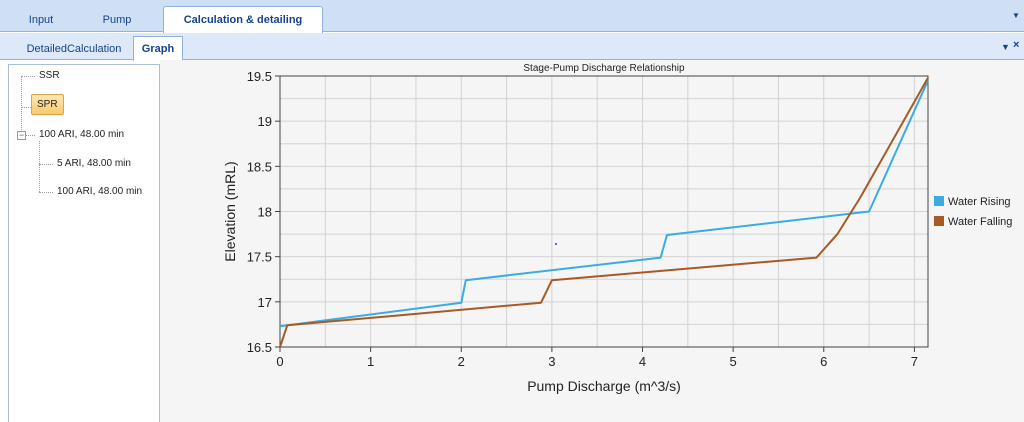 Image resolution: width=1024 pixels, height=422 pixels. Describe the element at coordinates (94, 163) in the screenshot. I see `tree-item-5-ari: 5 ARI, 48.00 min` at that location.